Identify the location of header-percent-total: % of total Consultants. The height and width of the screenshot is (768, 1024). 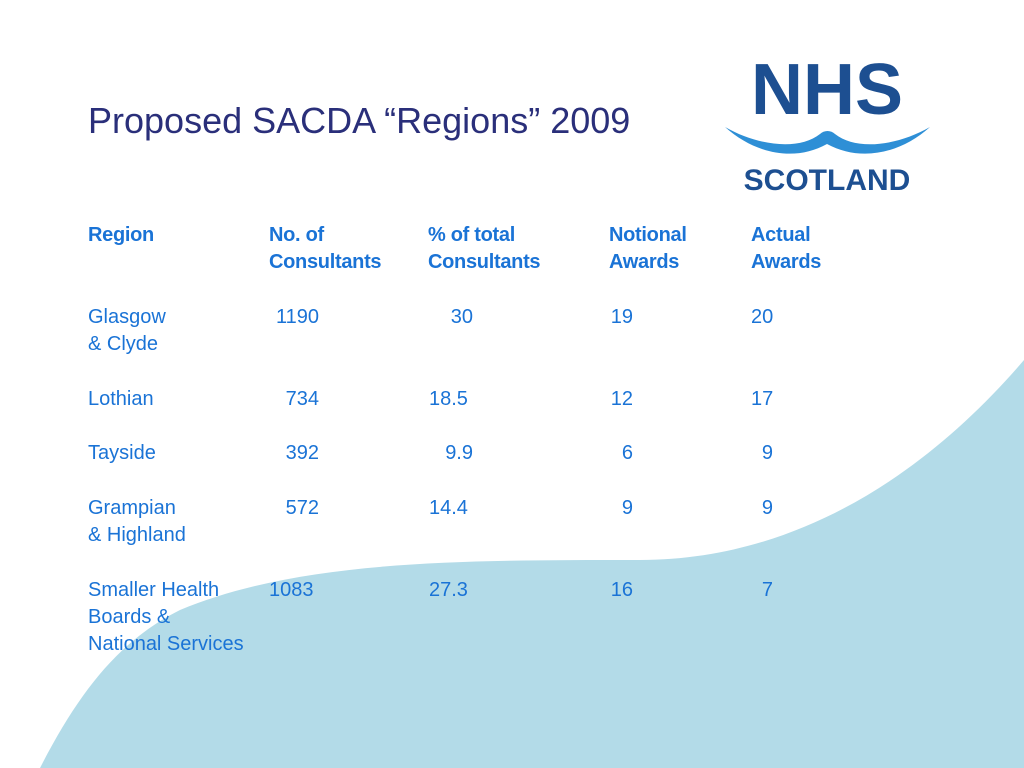
(484, 248).